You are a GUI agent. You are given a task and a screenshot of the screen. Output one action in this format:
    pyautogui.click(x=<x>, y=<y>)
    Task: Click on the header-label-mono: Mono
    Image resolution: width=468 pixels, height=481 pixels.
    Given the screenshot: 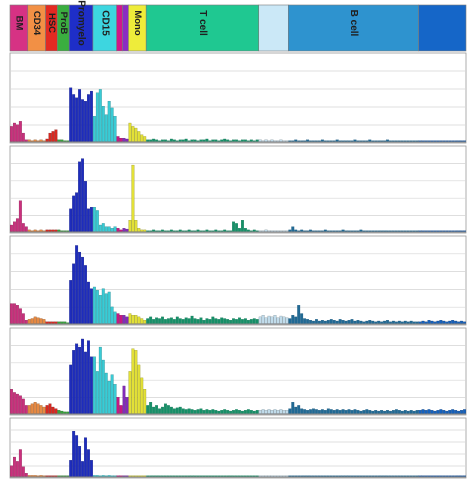 What is the action you would take?
    pyautogui.click(x=137, y=23)
    